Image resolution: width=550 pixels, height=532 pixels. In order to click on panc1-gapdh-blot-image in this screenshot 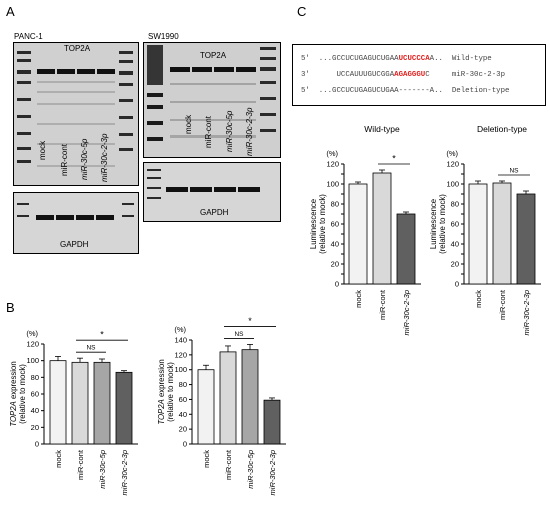, I will do `click(76, 223)`.